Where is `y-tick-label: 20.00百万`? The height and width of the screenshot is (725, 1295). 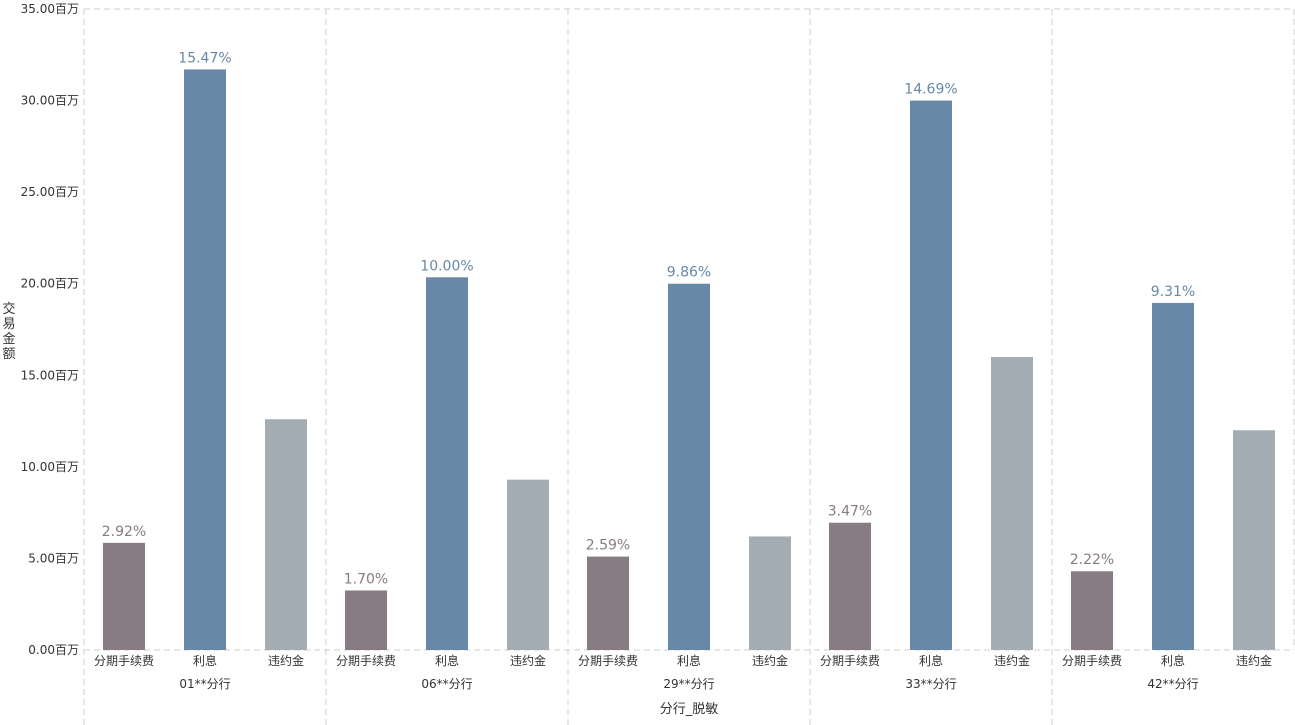
y-tick-label: 20.00百万 is located at coordinates (50, 284).